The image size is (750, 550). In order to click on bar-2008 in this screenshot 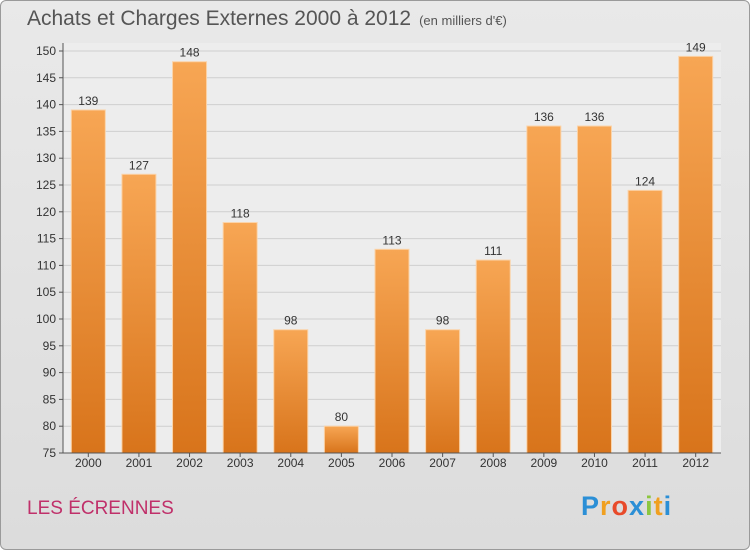, I will do `click(493, 356)`.